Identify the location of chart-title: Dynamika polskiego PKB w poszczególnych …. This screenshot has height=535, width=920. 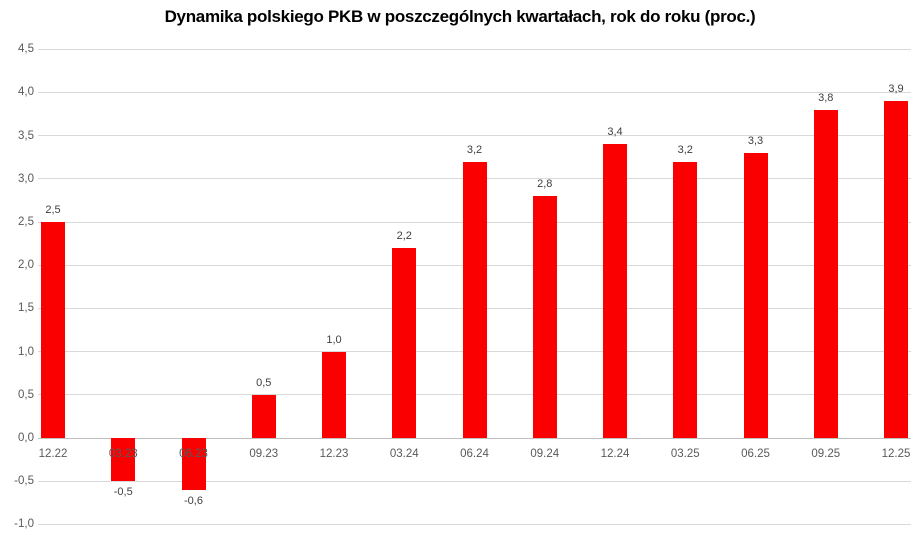
(460, 16).